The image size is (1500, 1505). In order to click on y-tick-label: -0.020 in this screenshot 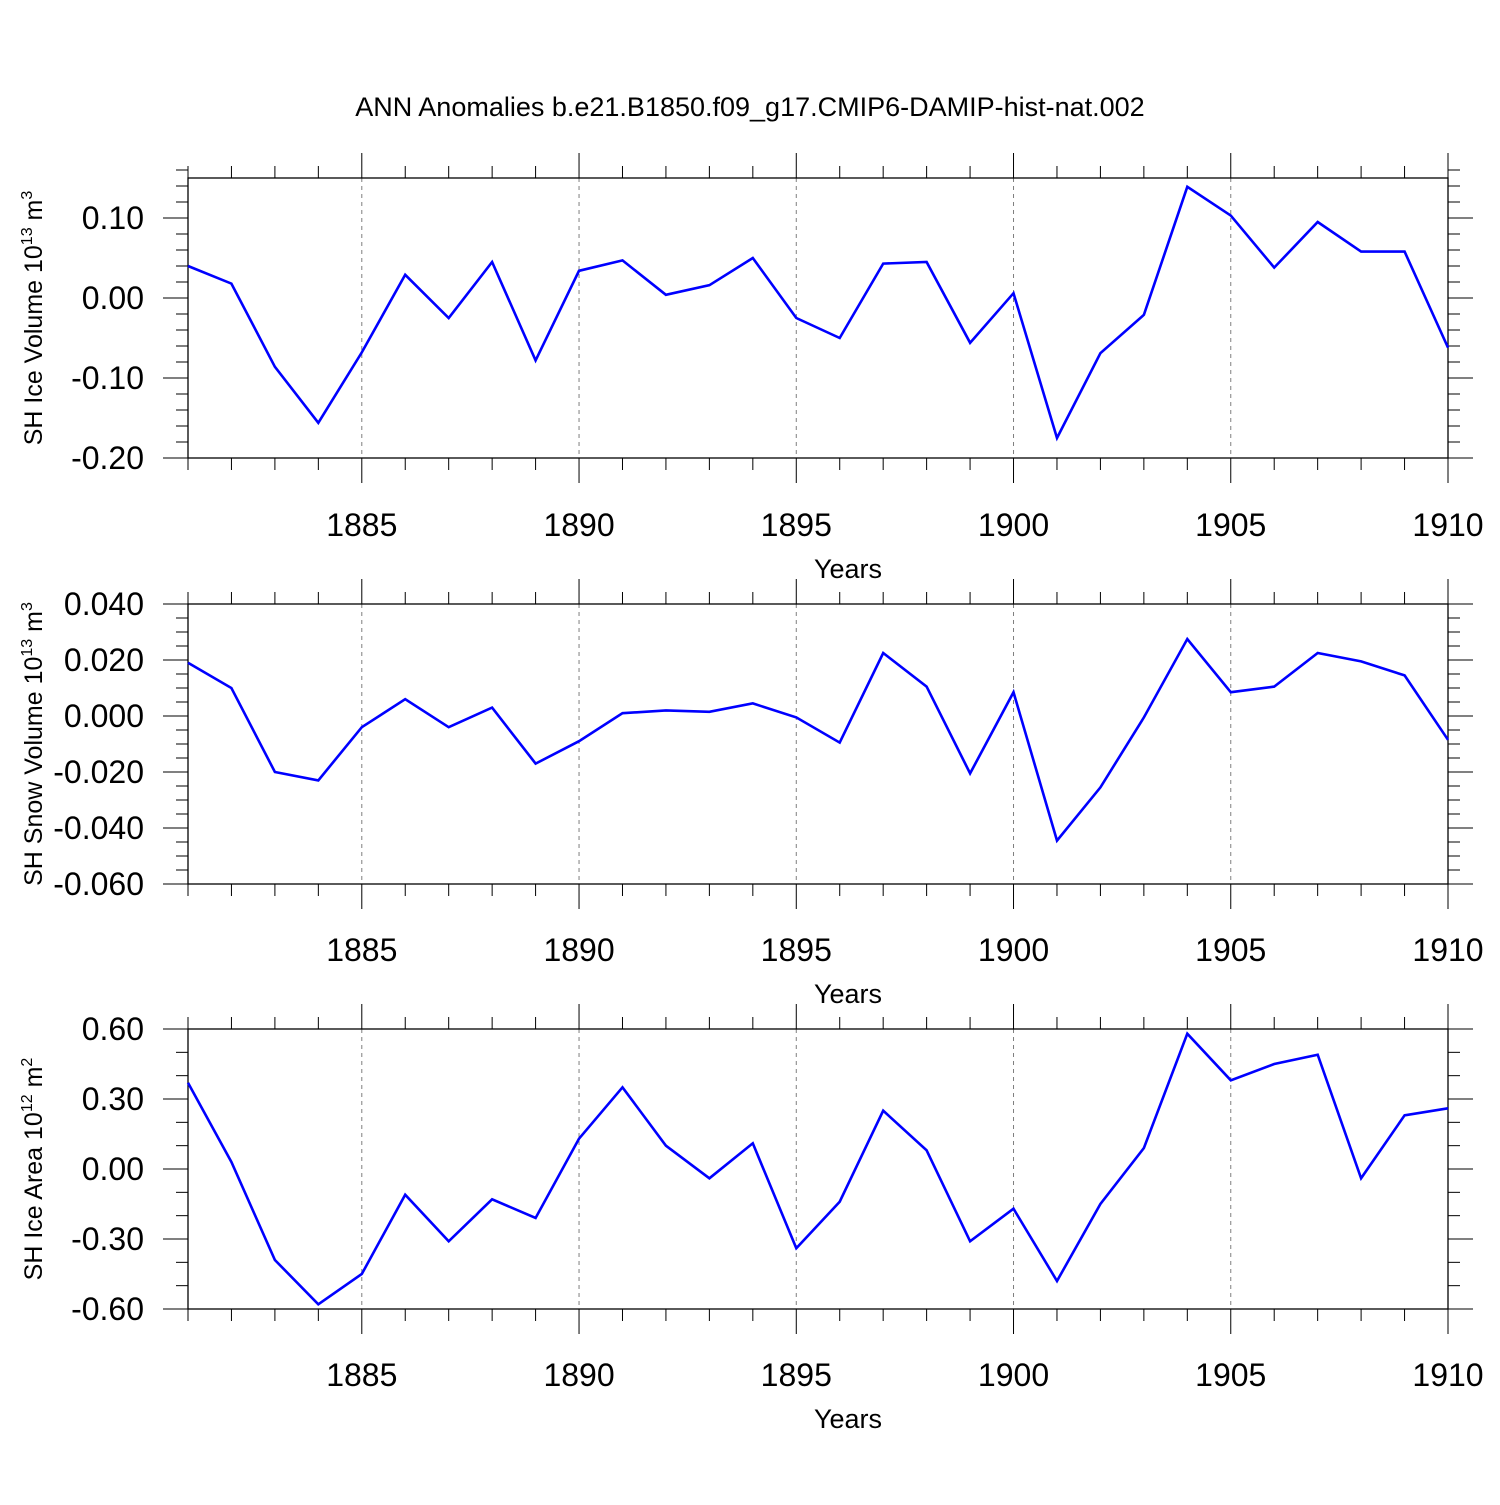, I will do `click(98, 772)`.